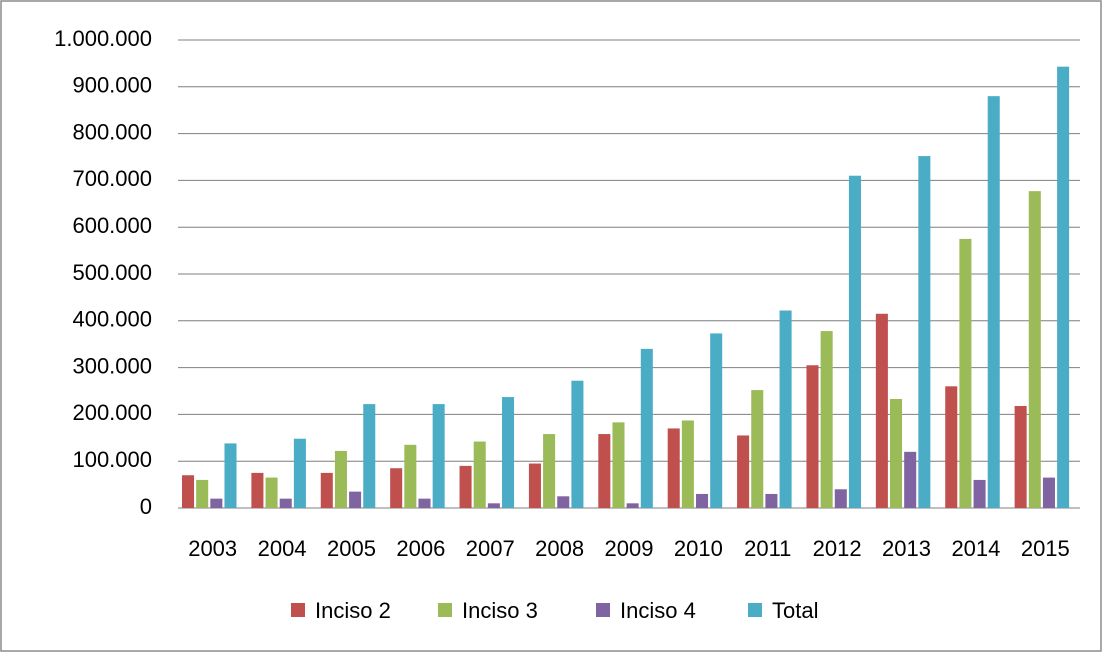 The image size is (1103, 658). Describe the element at coordinates (1045, 548) in the screenshot. I see `x-tick-label: 2015` at that location.